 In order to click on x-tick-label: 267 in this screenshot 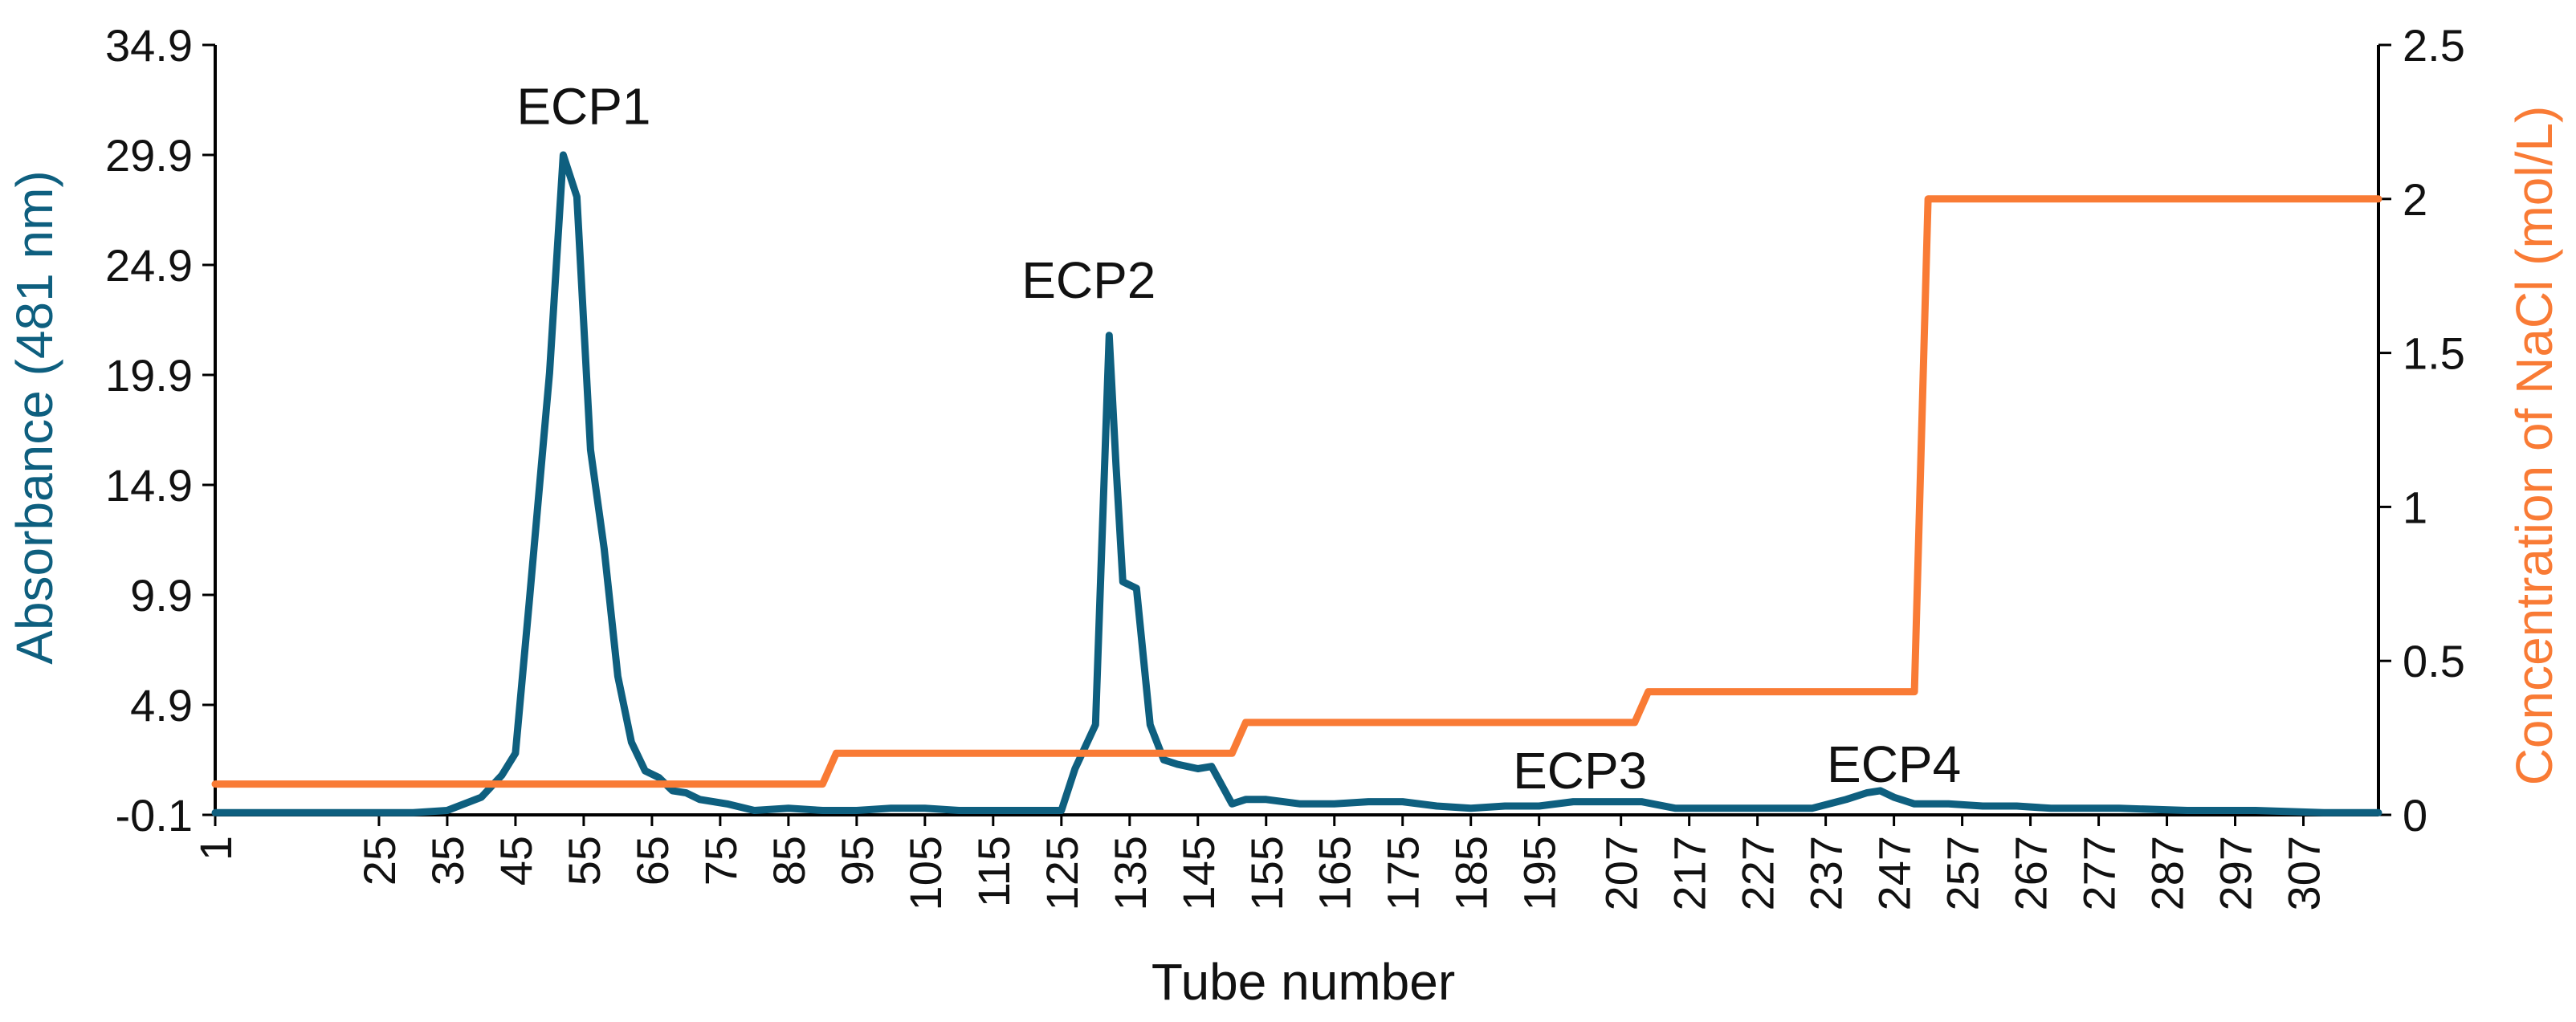, I will do `click(2031, 873)`.